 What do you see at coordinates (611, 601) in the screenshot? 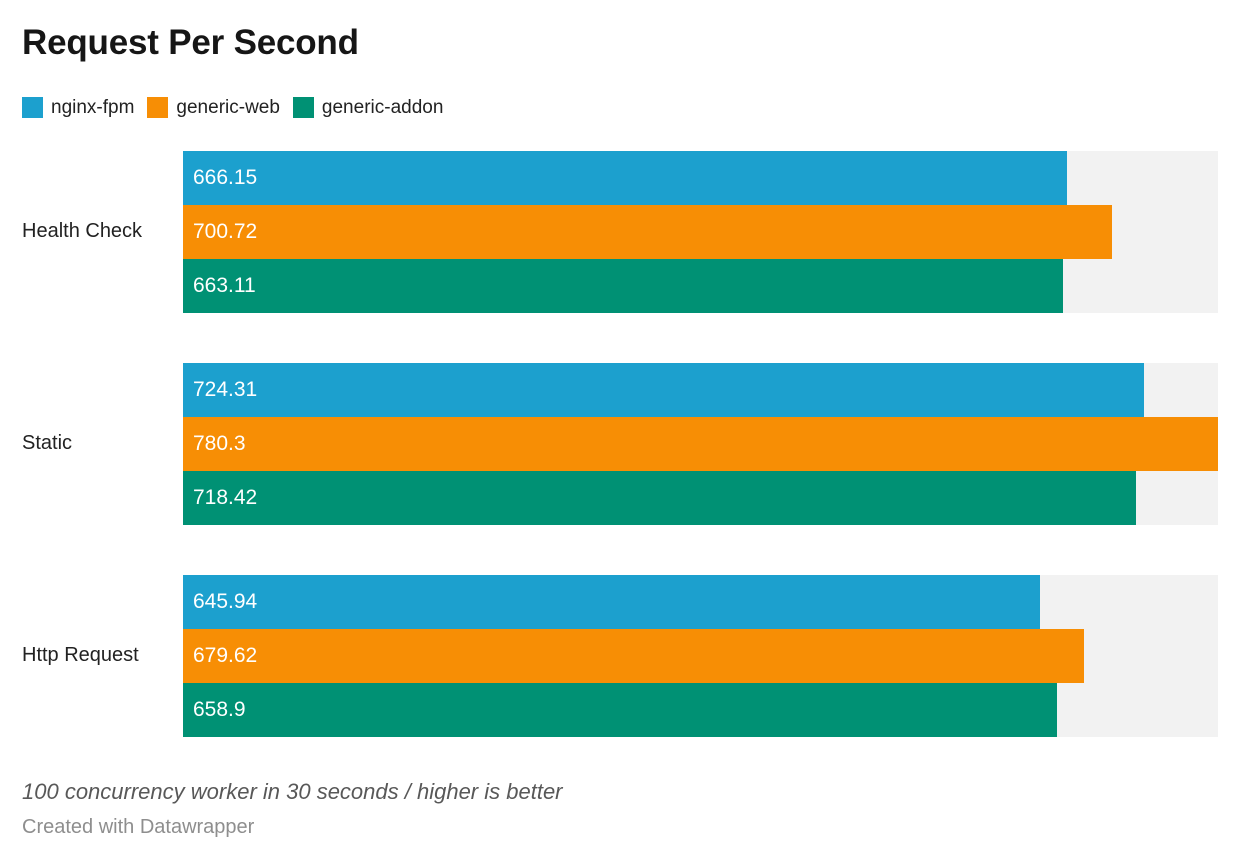
I see `bar-nginx-fpm-Http Request: 645.94` at bounding box center [611, 601].